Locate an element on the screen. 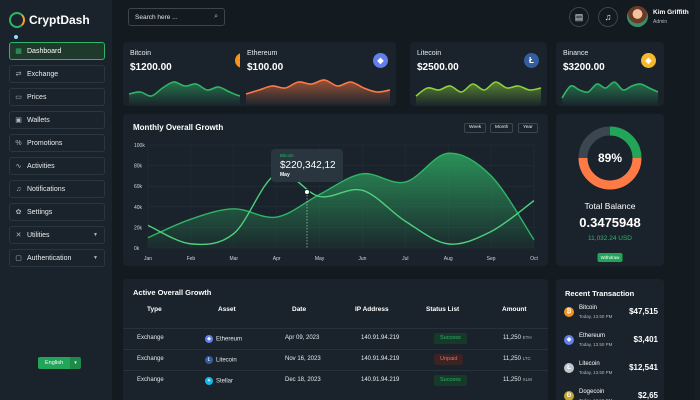 This screenshot has height=400, width=700. transaction-amount: $47,515 is located at coordinates (643, 311).